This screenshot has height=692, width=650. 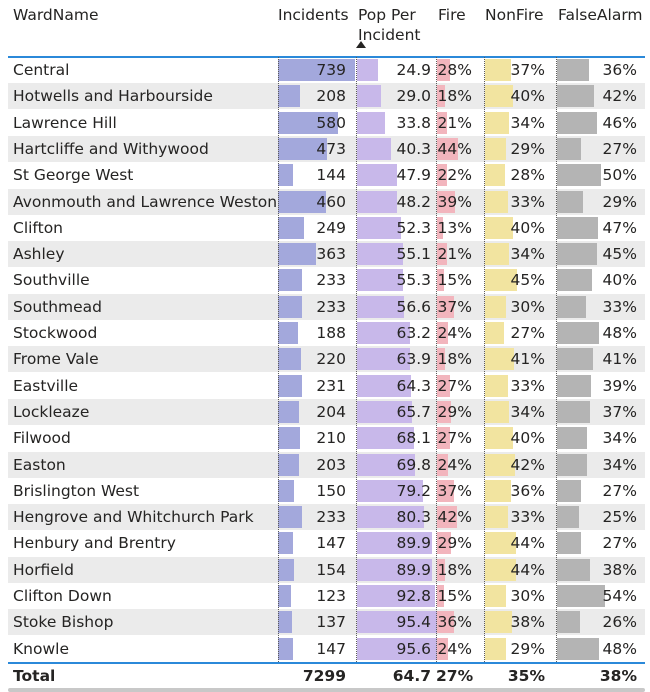 I want to click on table-row: Frome Vale 220 63.9 18% 41% 41%, so click(x=326, y=359).